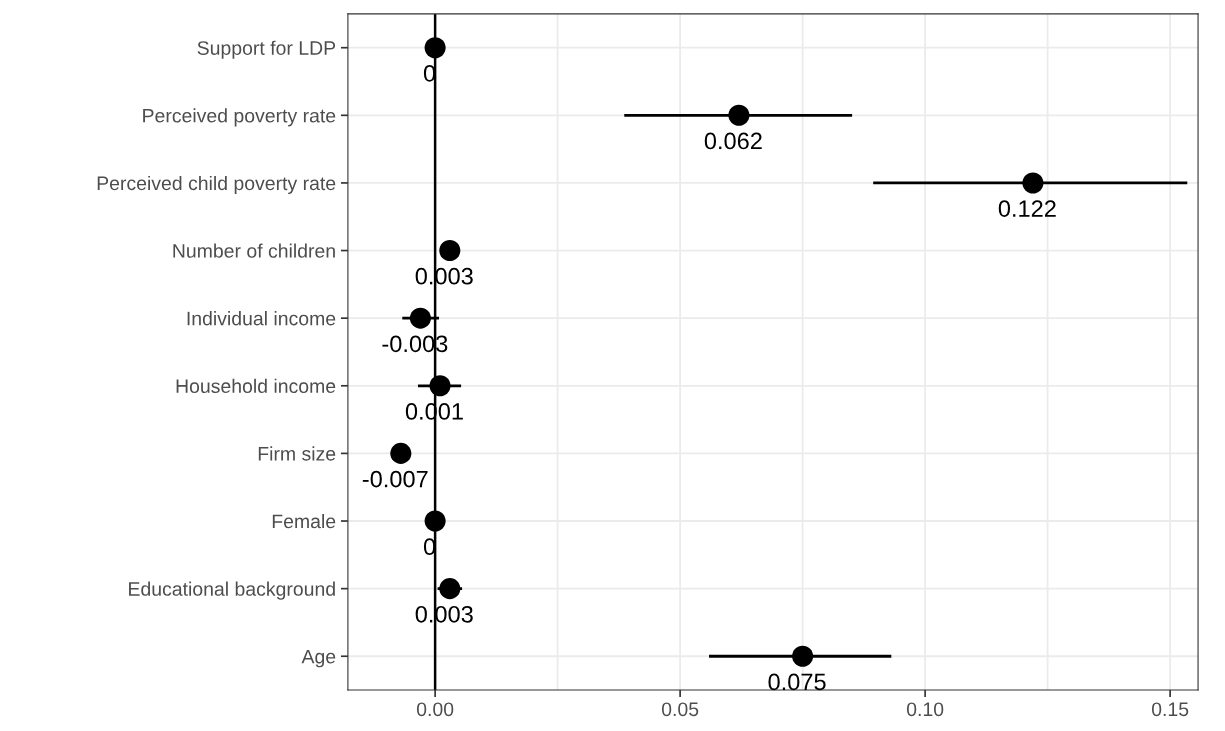 Image resolution: width=1225 pixels, height=731 pixels. I want to click on x-tick-label: 0.10, so click(925, 709).